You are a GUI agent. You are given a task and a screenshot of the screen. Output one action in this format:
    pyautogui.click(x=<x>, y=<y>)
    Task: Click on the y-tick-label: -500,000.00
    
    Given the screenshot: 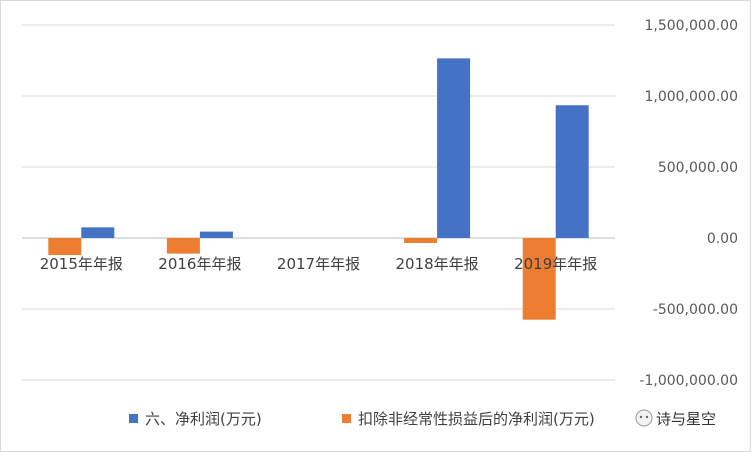 What is the action you would take?
    pyautogui.click(x=695, y=310)
    